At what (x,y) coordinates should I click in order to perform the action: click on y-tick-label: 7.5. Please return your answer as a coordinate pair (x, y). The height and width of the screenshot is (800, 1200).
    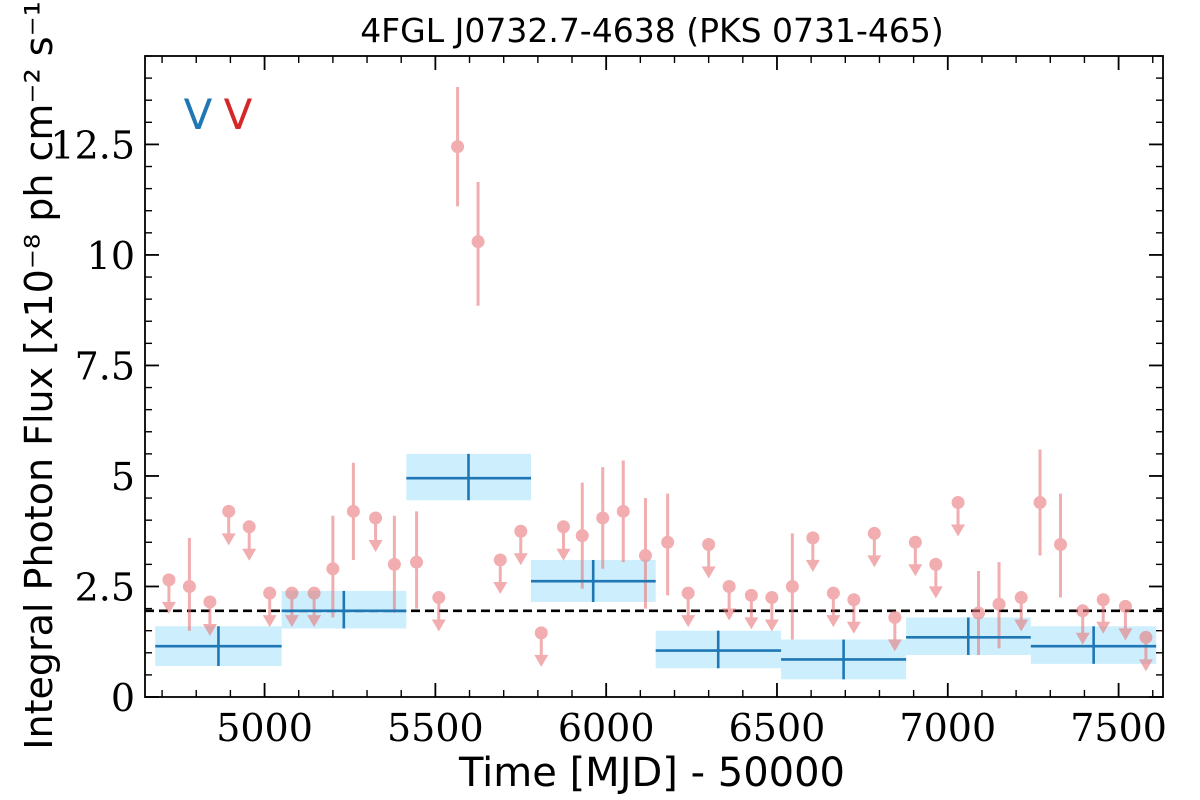
    Looking at the image, I should click on (105, 366).